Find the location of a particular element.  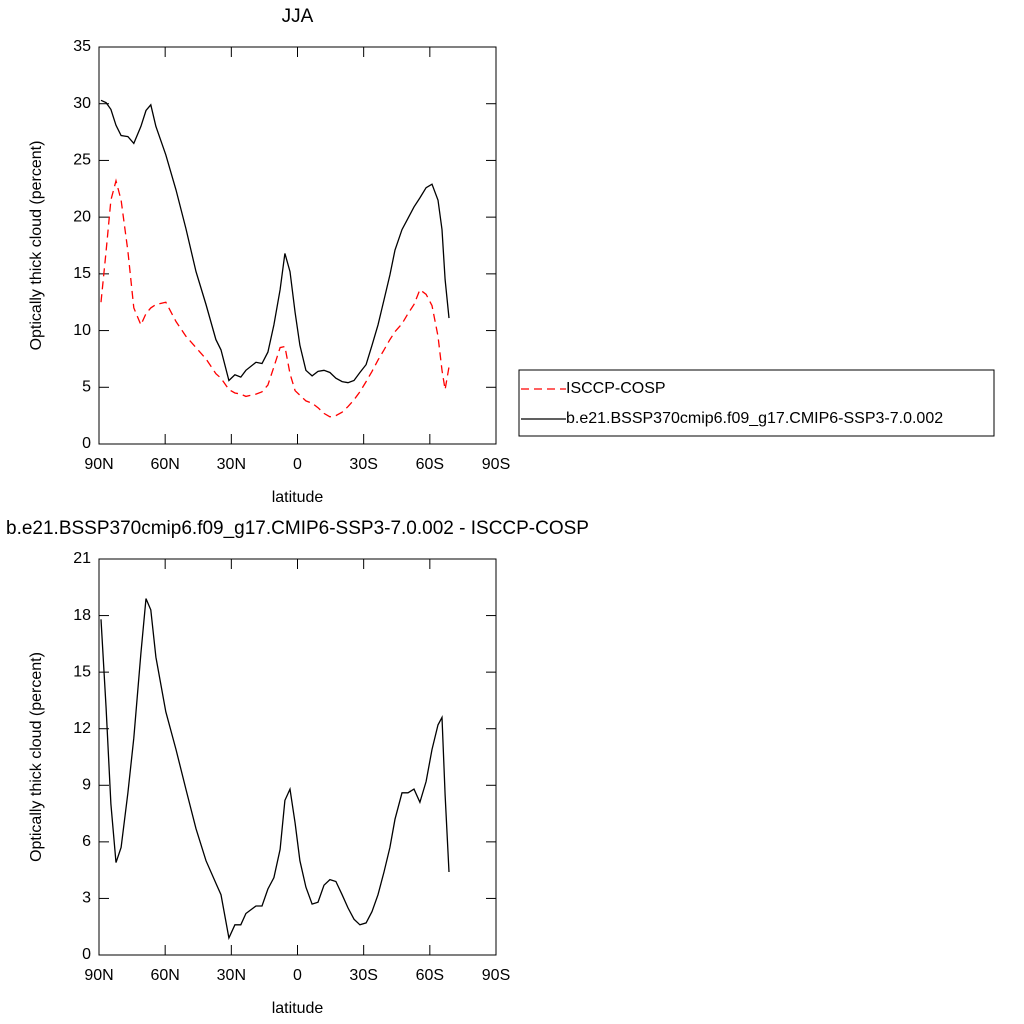

y-tick-label: 6 is located at coordinates (86, 841).